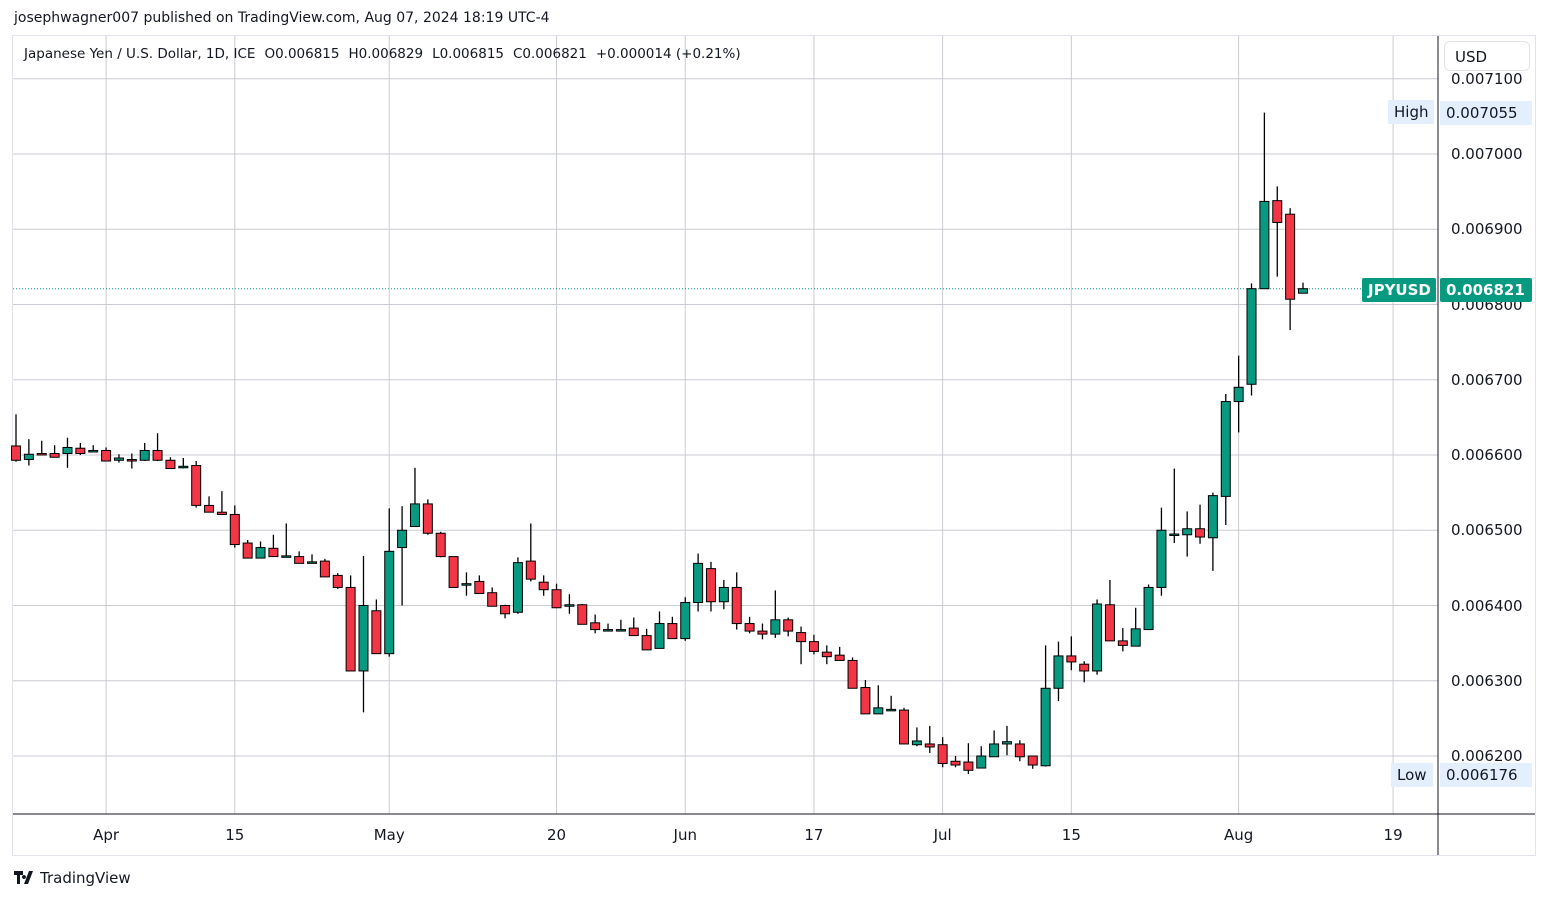  I want to click on currency-button: USD, so click(1487, 56).